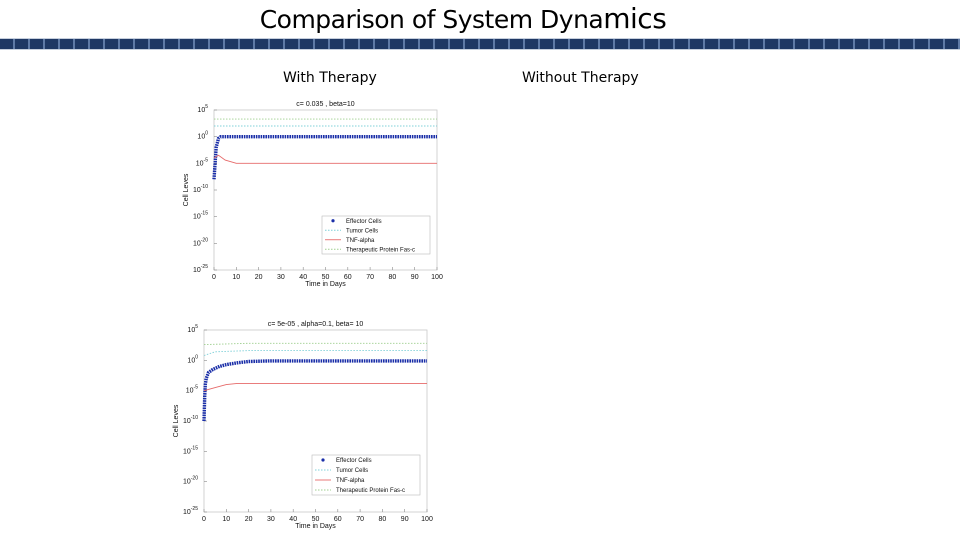 The image size is (960, 540). I want to click on series-therapeutic-protein-fas-c-line, so click(315, 344).